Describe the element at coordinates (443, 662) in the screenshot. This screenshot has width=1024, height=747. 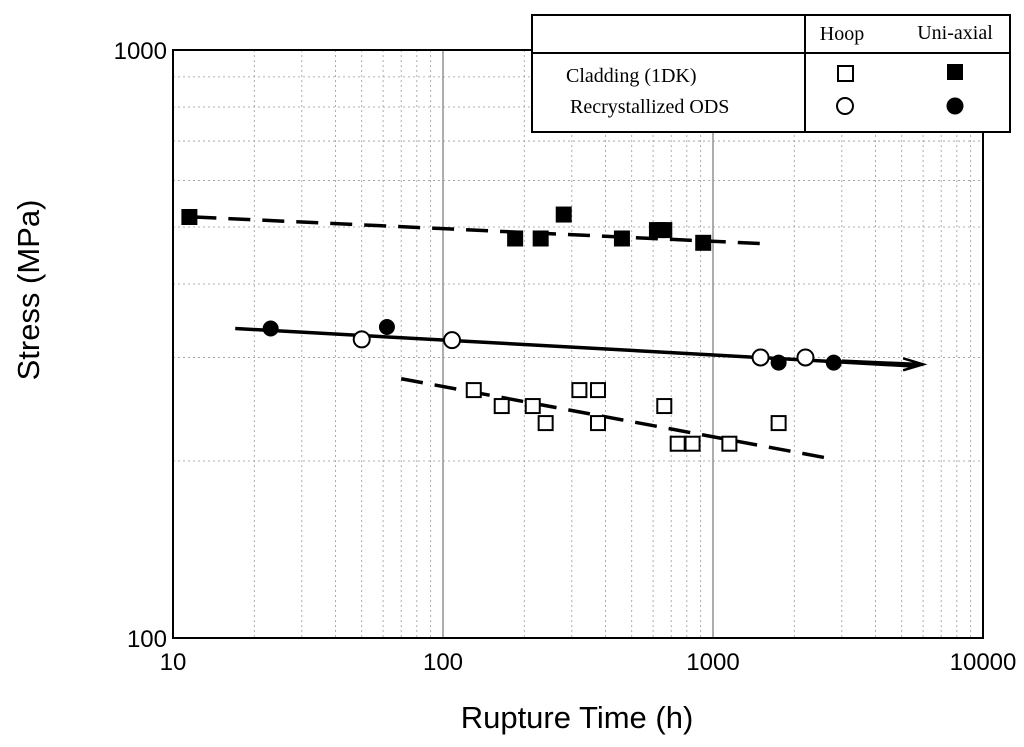
I see `x-tick-label: 100` at that location.